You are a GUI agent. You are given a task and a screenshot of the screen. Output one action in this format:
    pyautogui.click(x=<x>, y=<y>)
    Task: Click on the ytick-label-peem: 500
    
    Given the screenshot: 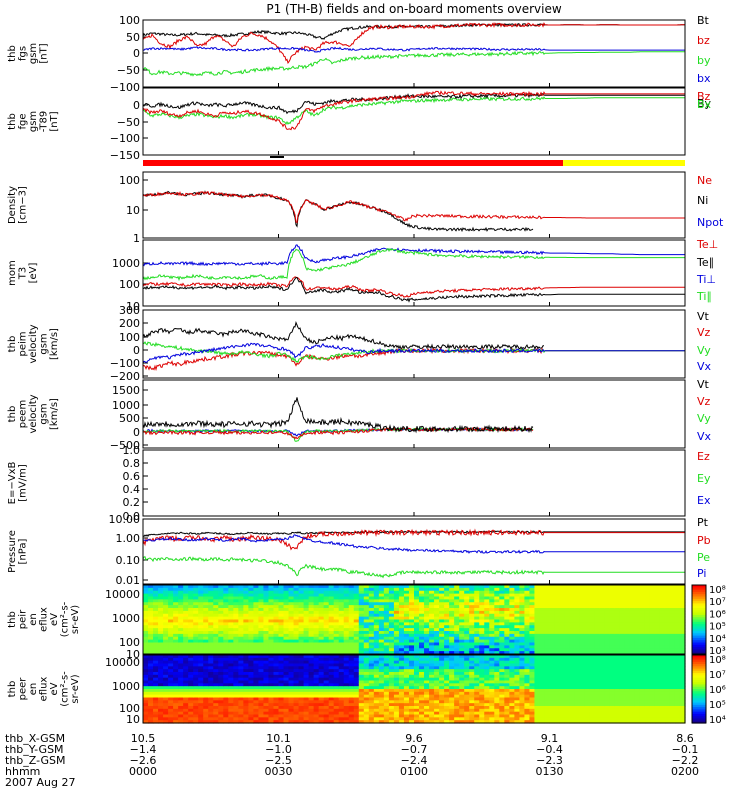 What is the action you would take?
    pyautogui.click(x=129, y=418)
    